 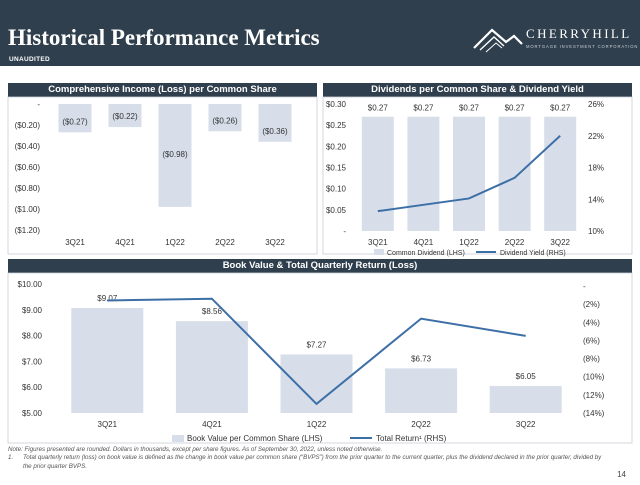 I want to click on page-number: 14, so click(x=621, y=474).